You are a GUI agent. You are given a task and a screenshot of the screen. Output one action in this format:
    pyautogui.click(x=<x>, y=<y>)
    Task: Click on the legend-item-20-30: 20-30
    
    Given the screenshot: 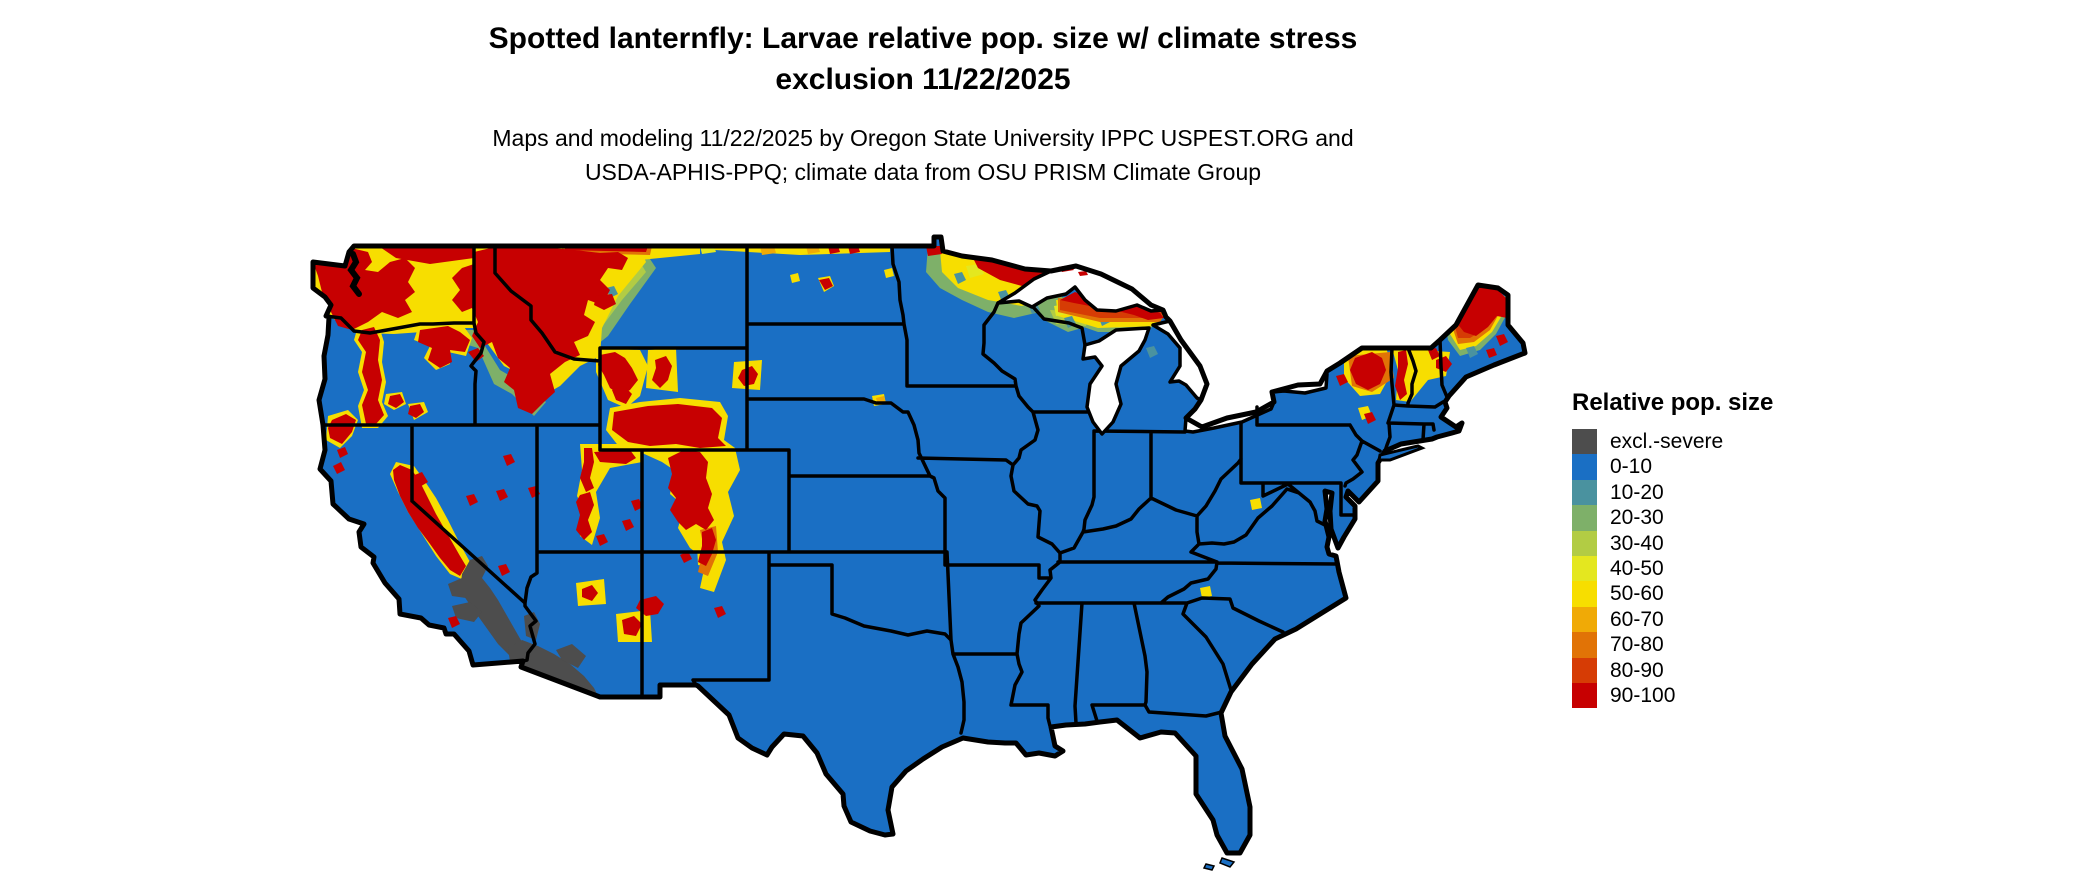 What is the action you would take?
    pyautogui.click(x=1722, y=518)
    